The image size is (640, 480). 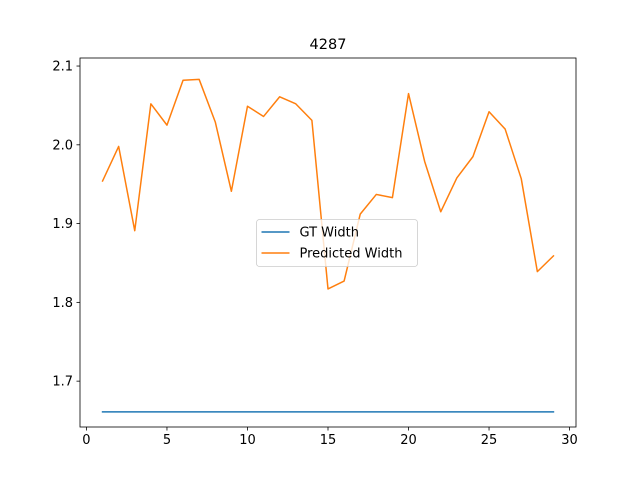 I want to click on y-tick-label: 1.8, so click(x=62, y=303).